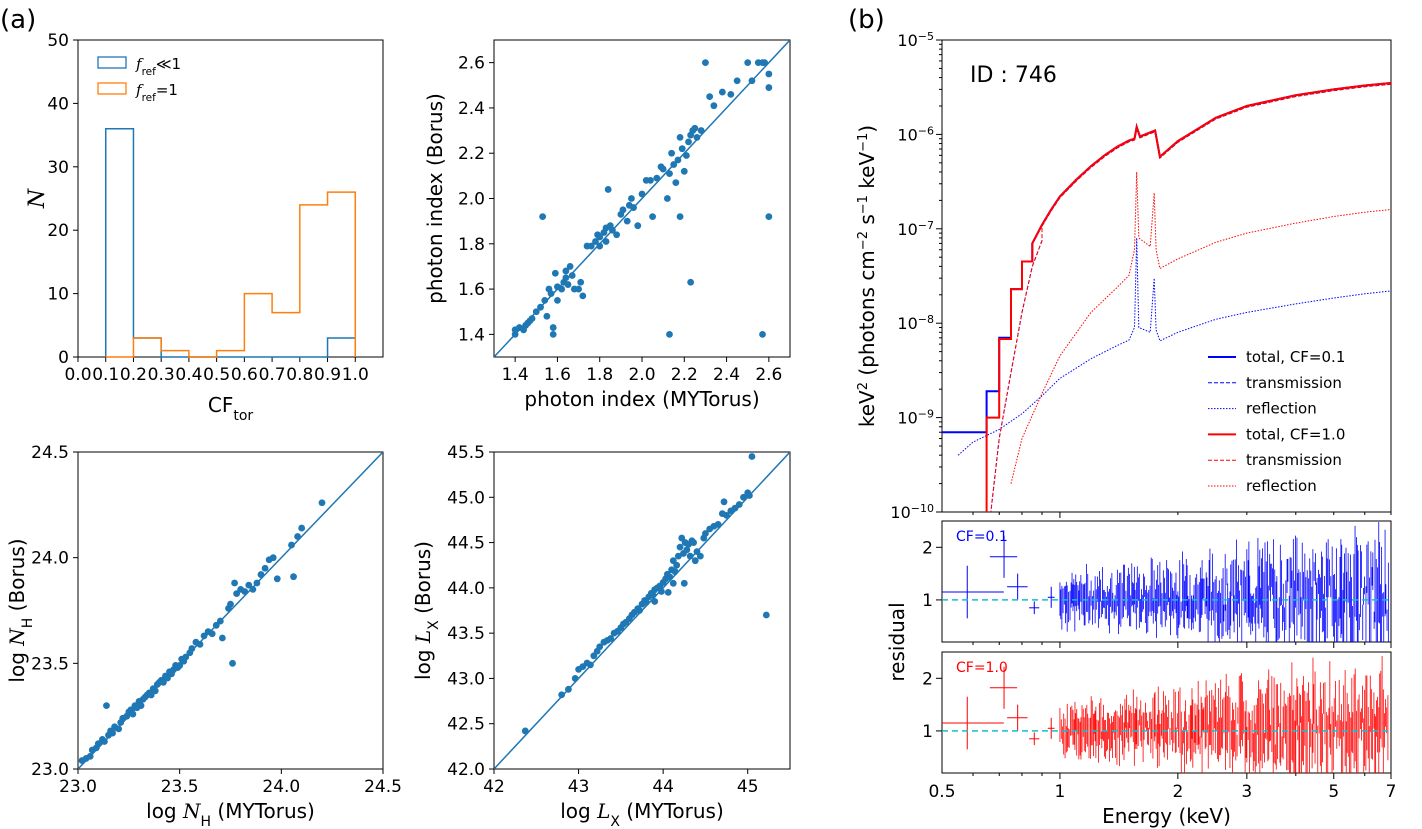 Image resolution: width=1422 pixels, height=829 pixels. Describe the element at coordinates (863, 240) in the screenshot. I see `ylabel-part: −2` at that location.